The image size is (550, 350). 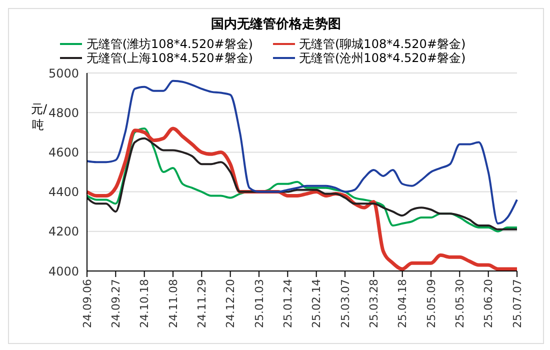 I want to click on x-tick-label: 24.12.20, so click(x=231, y=303).